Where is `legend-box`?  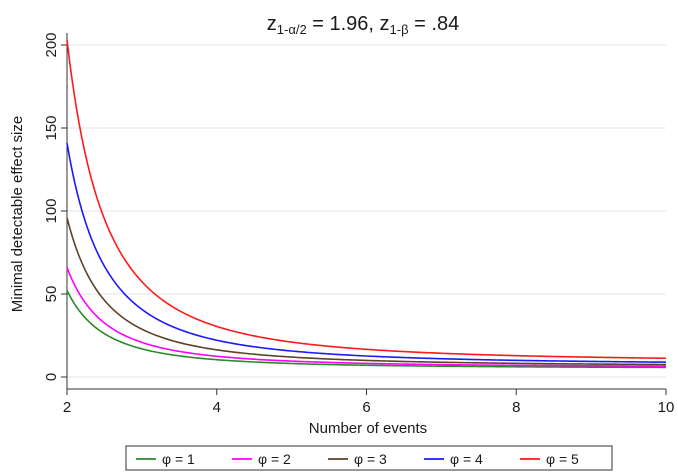 legend-box is located at coordinates (369, 458).